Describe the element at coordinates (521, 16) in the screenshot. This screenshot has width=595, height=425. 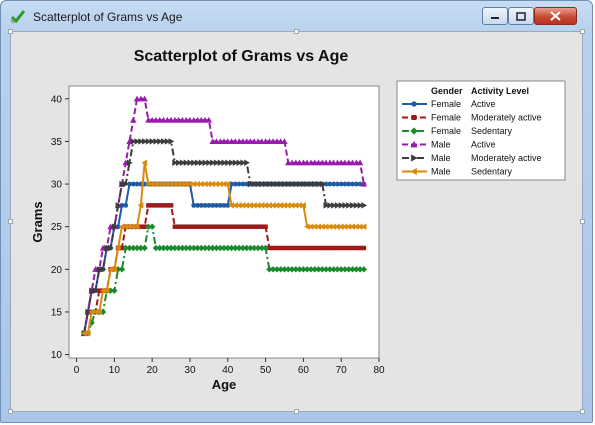
I see `maximize-button` at that location.